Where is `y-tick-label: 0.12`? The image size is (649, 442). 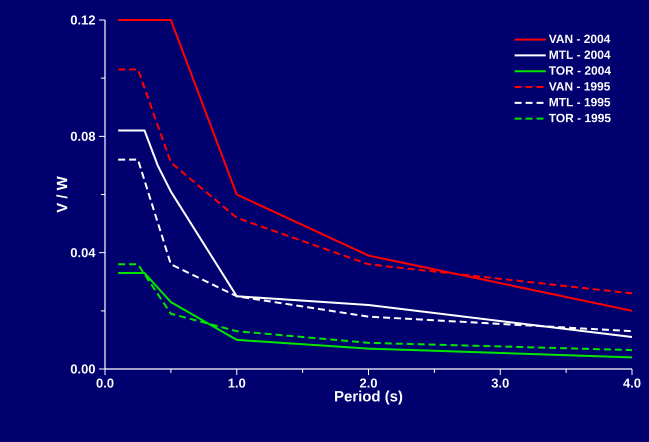 y-tick-label: 0.12 is located at coordinates (82, 20).